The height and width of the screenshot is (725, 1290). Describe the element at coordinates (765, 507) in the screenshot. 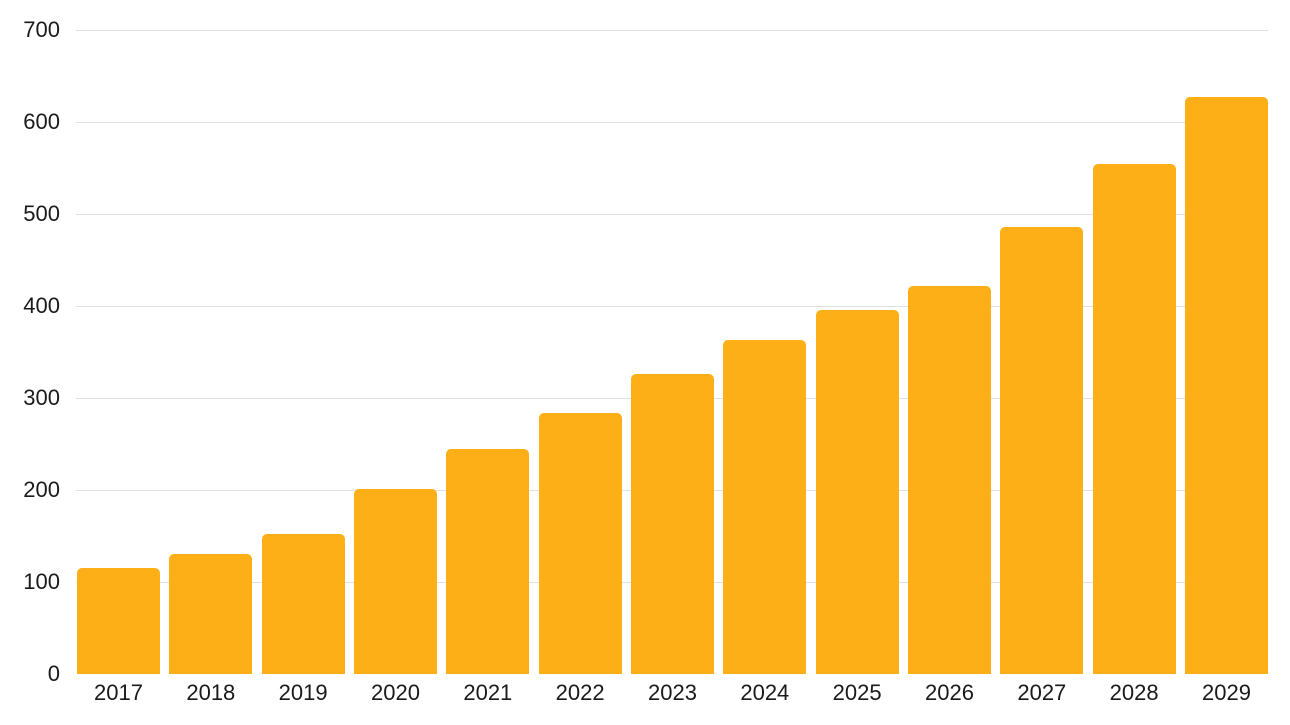

I see `bar-2024` at that location.